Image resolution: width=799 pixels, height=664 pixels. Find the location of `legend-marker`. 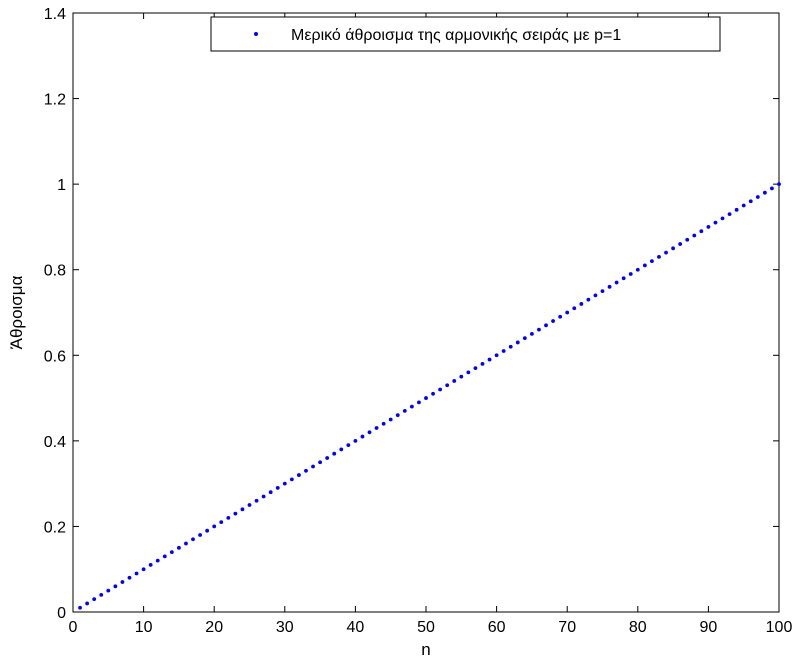

legend-marker is located at coordinates (256, 34).